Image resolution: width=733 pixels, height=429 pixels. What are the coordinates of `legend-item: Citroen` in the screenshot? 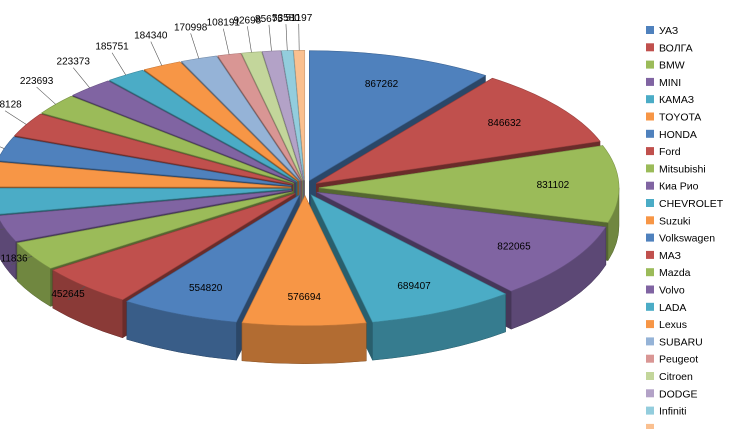 It's located at (669, 377).